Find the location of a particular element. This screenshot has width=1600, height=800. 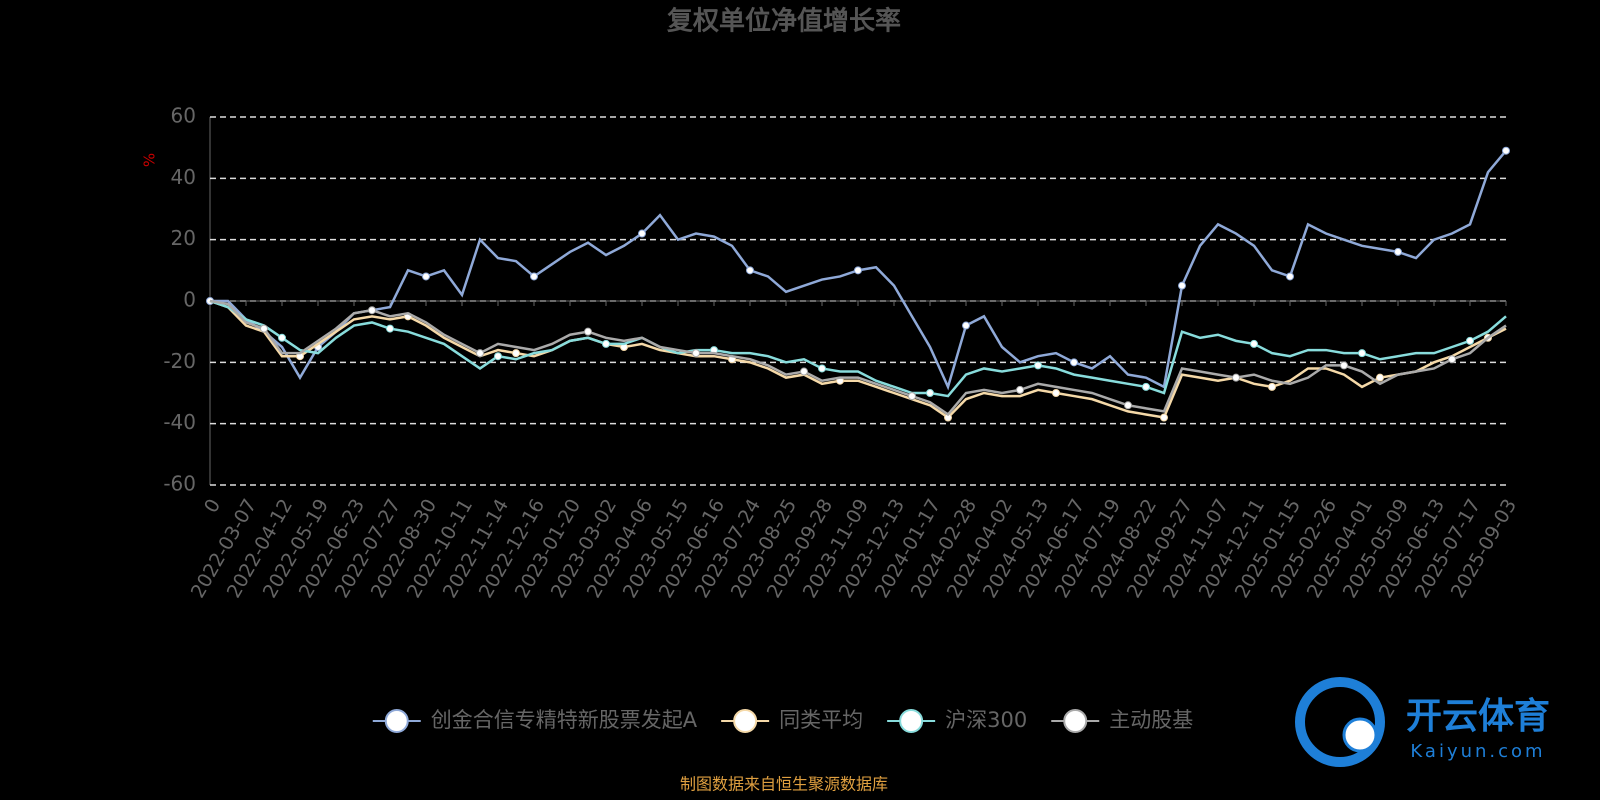

watermark-name: 开云体育 is located at coordinates (1478, 716).